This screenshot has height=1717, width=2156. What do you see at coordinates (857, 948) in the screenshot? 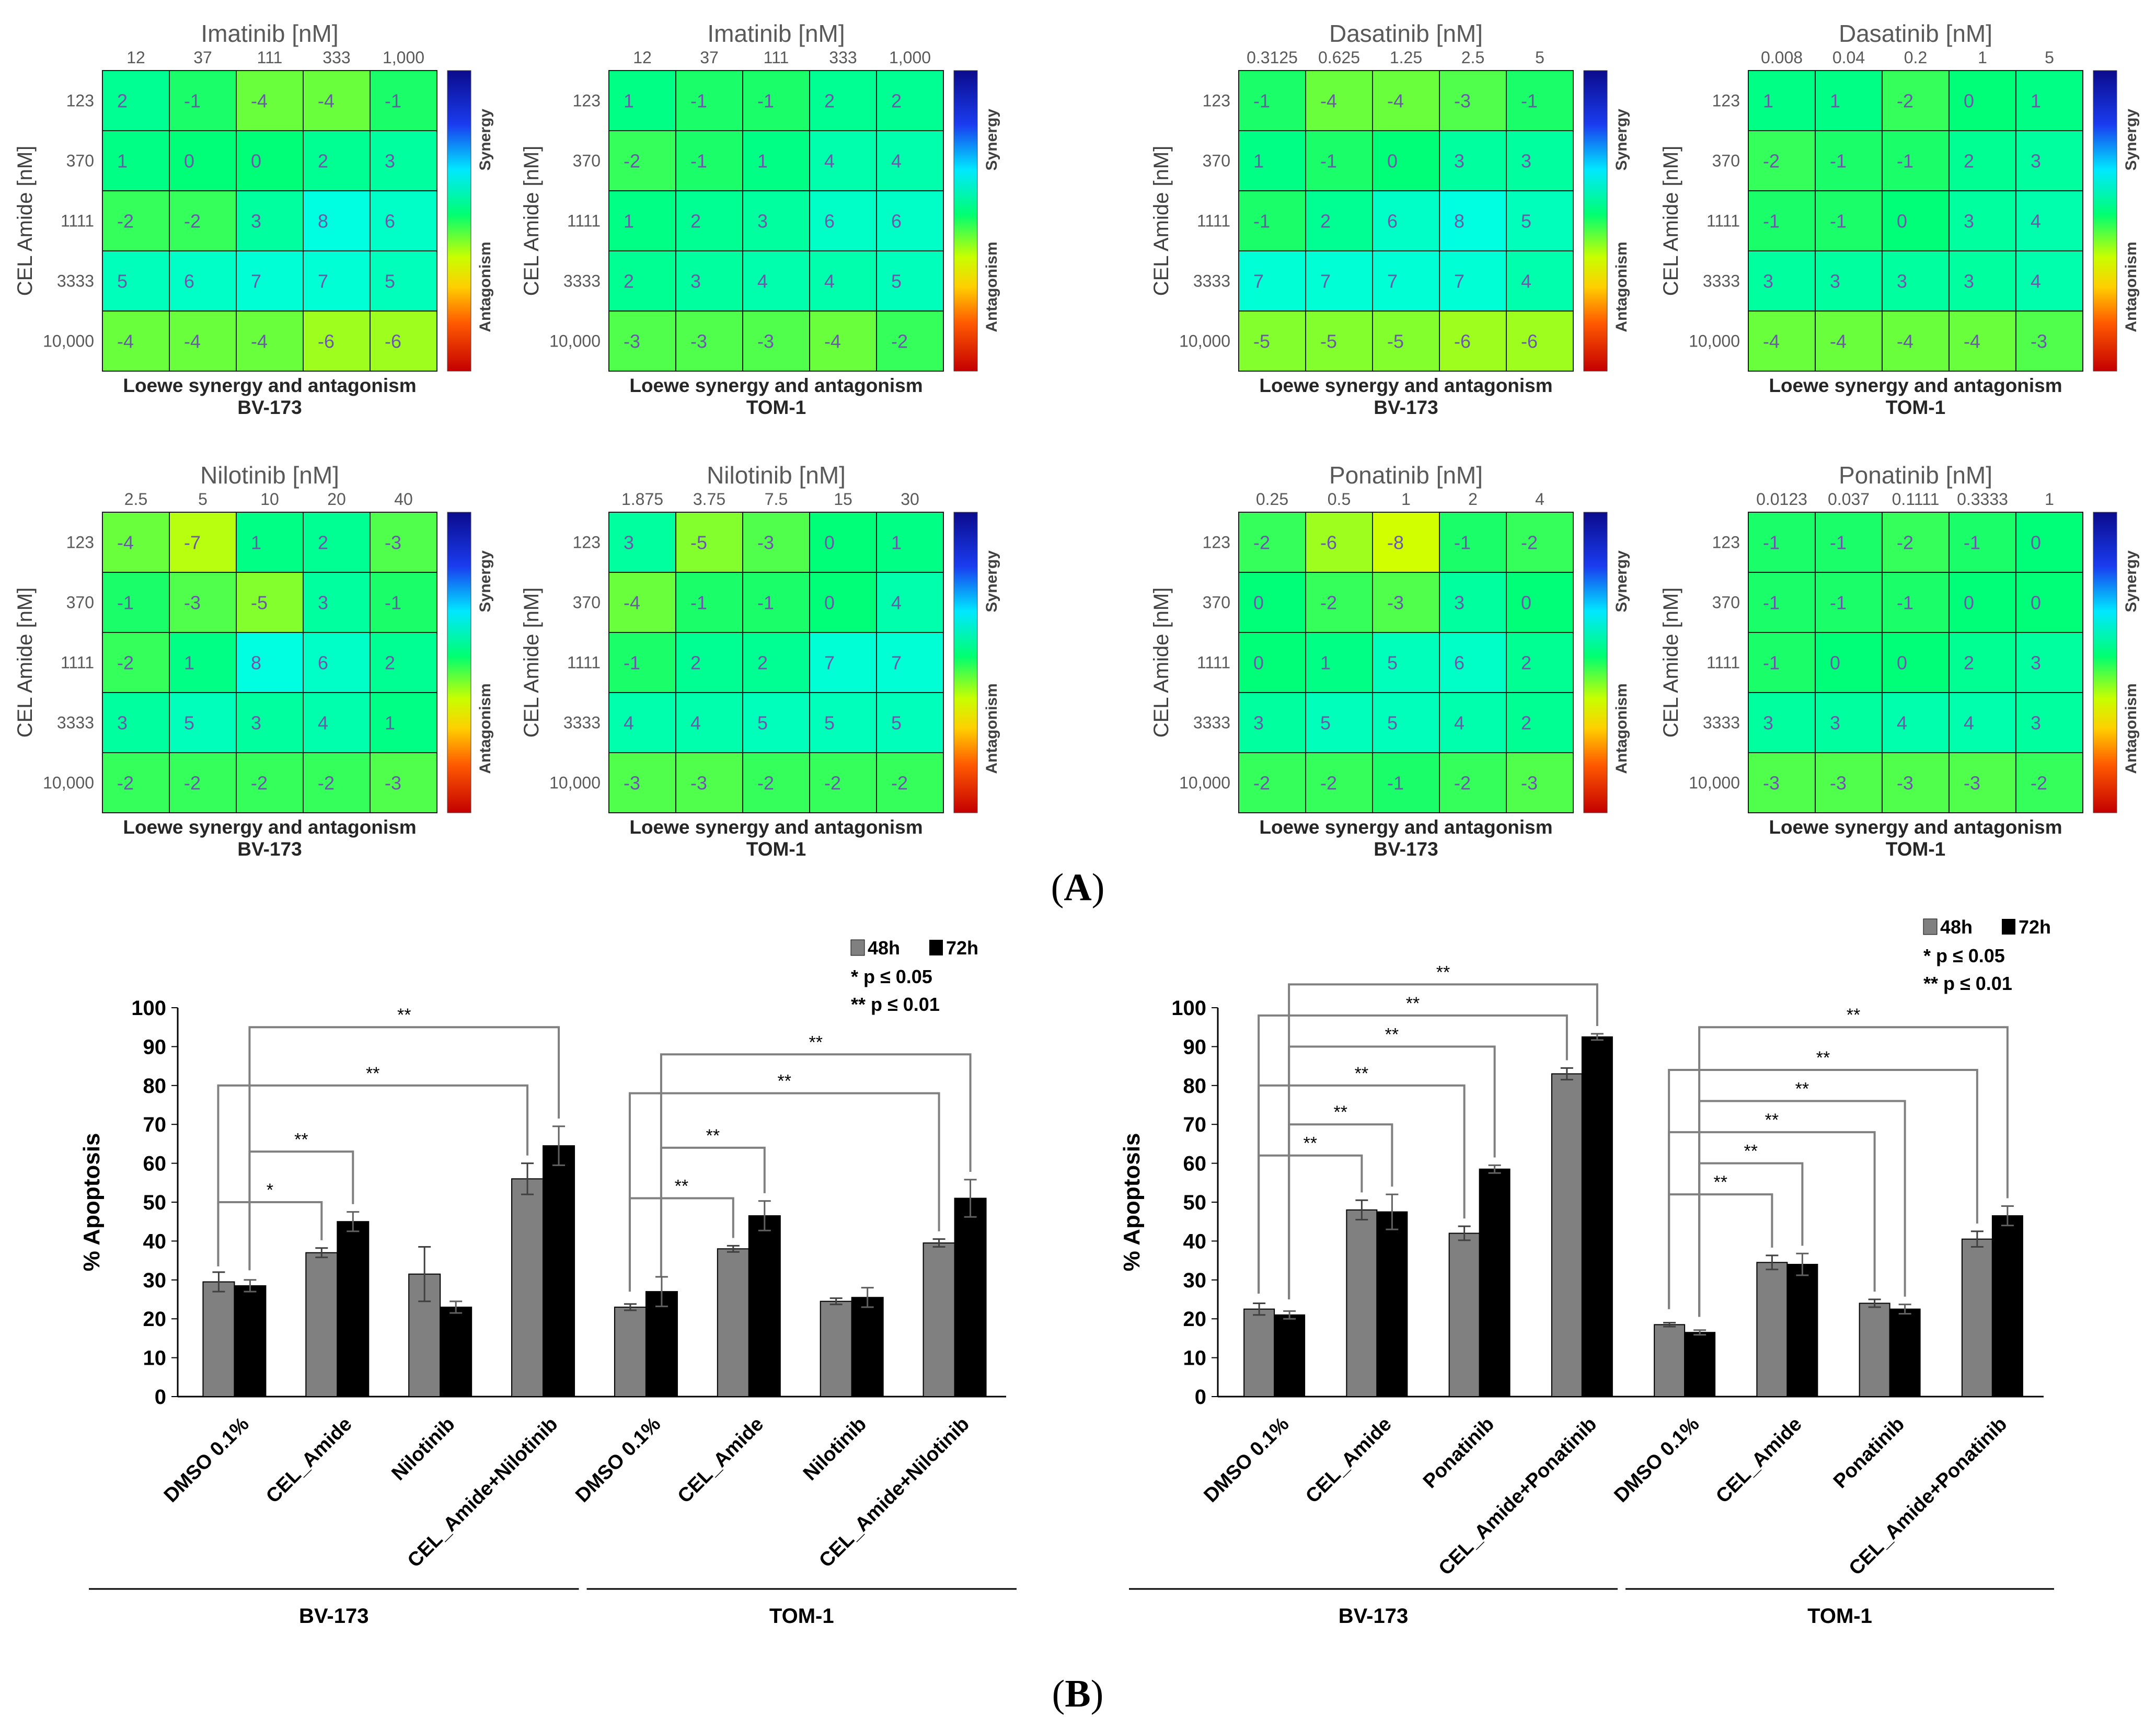
I see `legend-swatch-48h` at bounding box center [857, 948].